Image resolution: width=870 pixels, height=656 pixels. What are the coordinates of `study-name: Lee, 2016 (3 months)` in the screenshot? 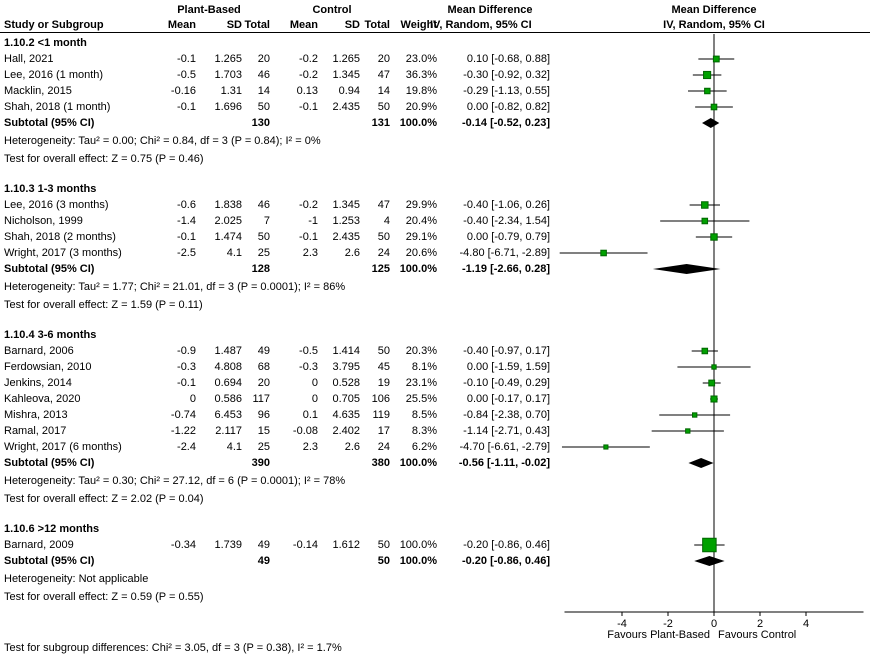 It's located at (56, 205).